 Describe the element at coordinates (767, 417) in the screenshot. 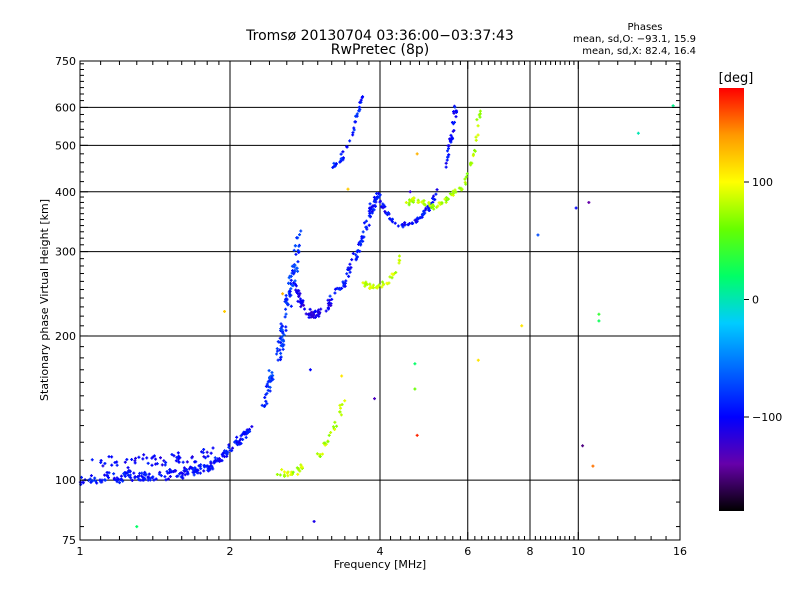

I see `colorbar-tick-label: −100` at that location.